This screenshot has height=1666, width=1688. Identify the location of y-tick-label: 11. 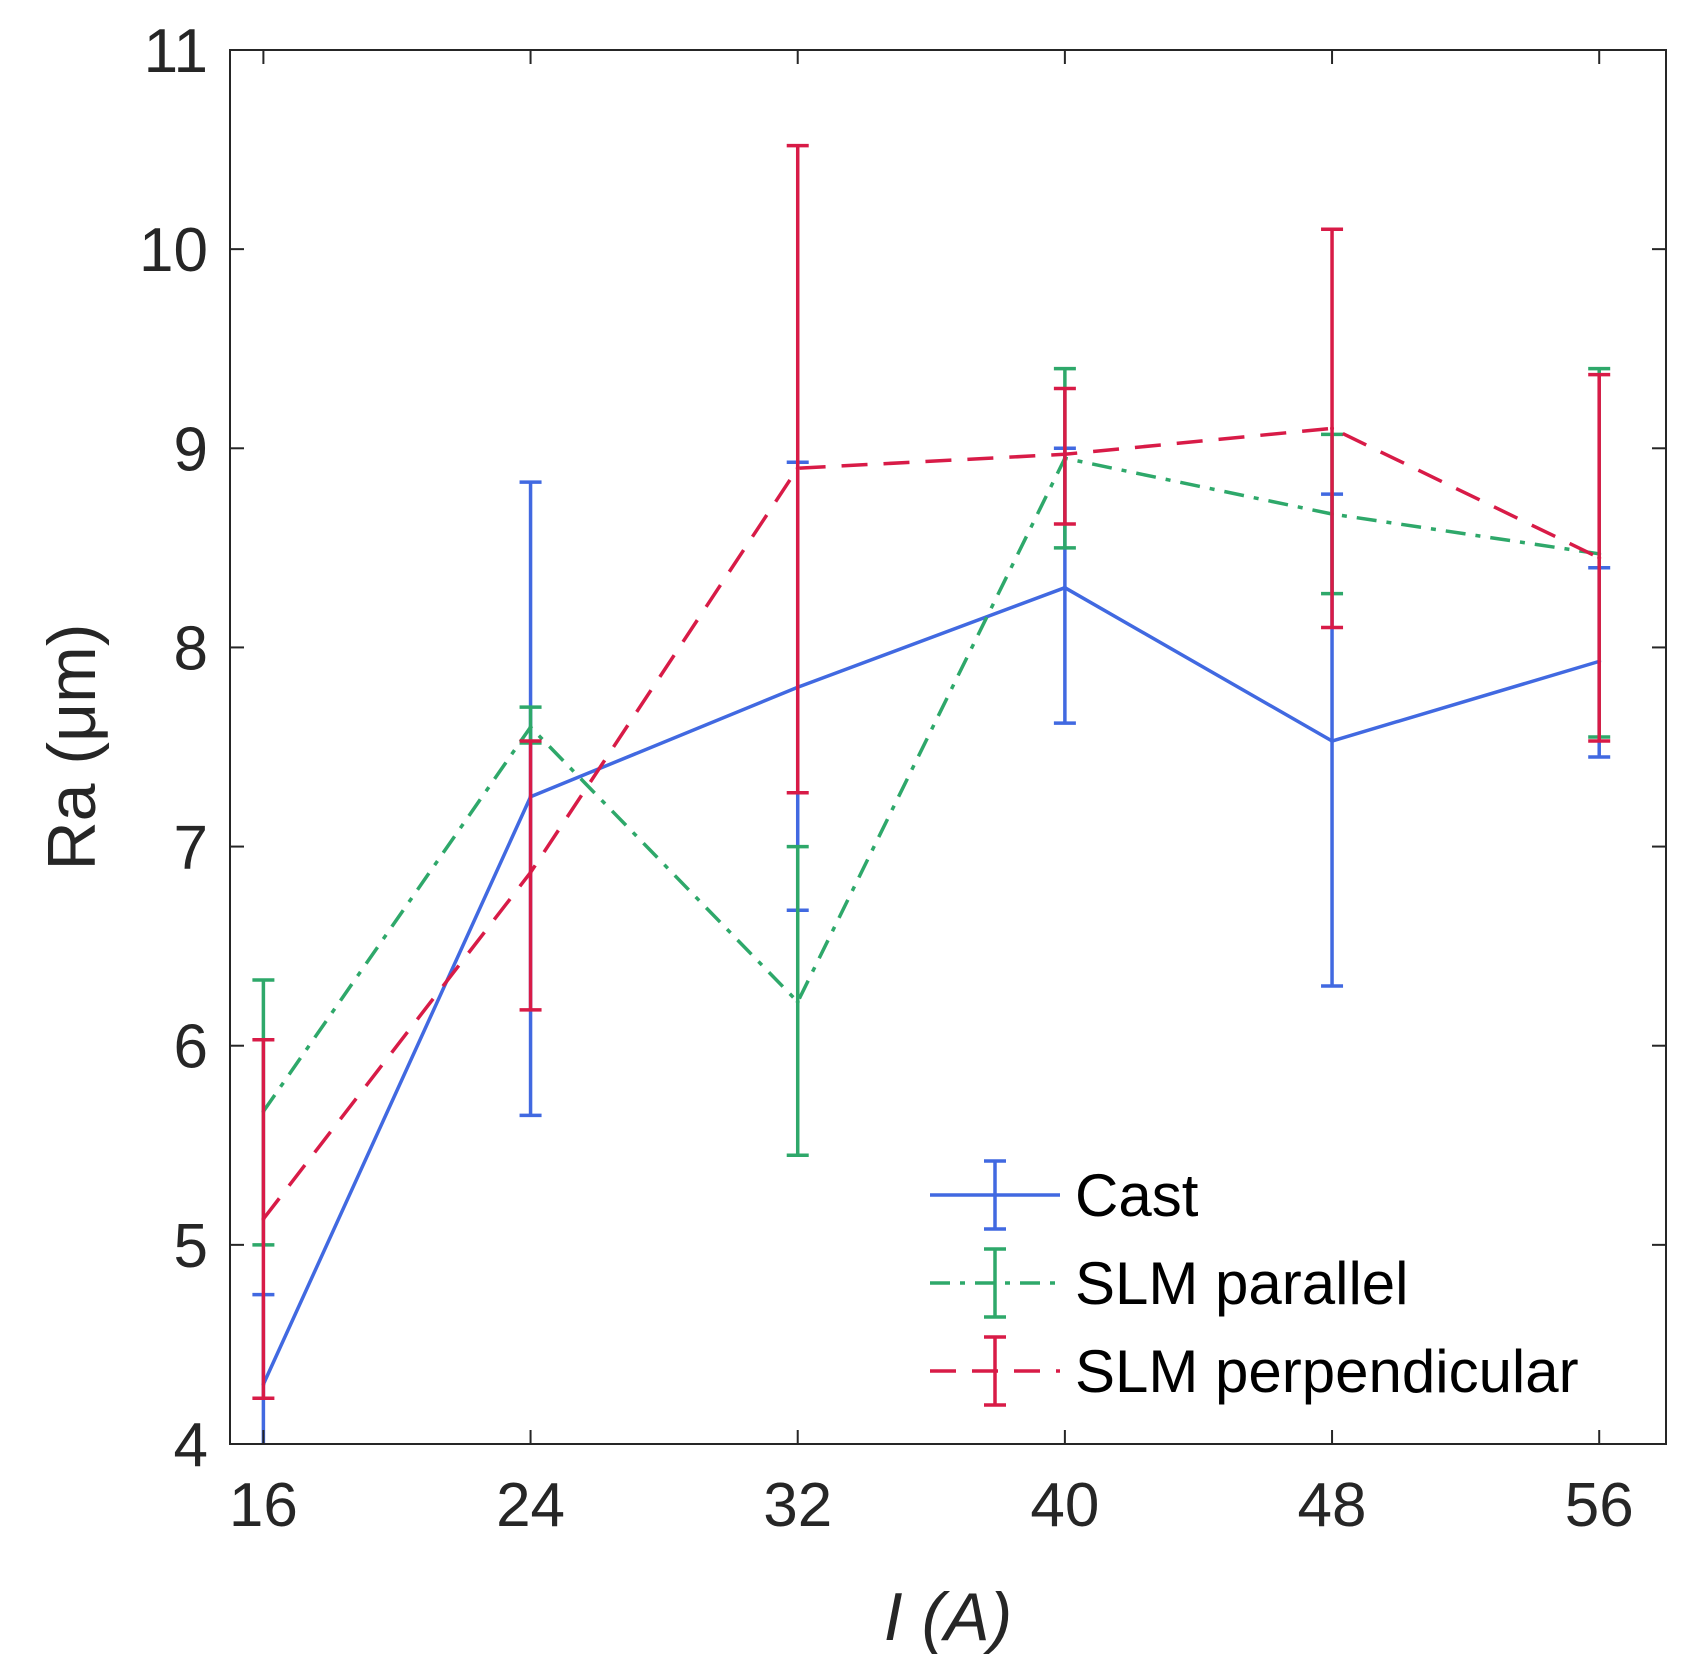
(176, 51).